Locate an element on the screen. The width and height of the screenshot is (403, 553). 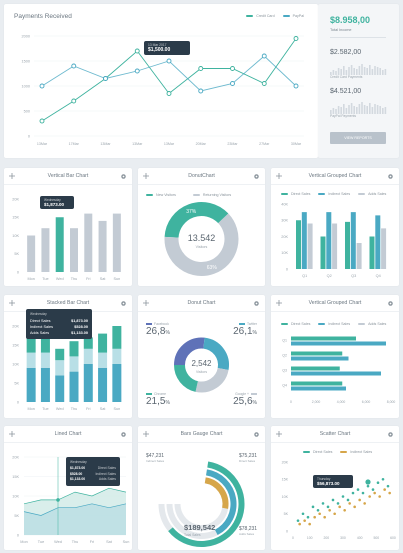
card-title: Vertical Grouped Chart is located at coordinates (335, 303).